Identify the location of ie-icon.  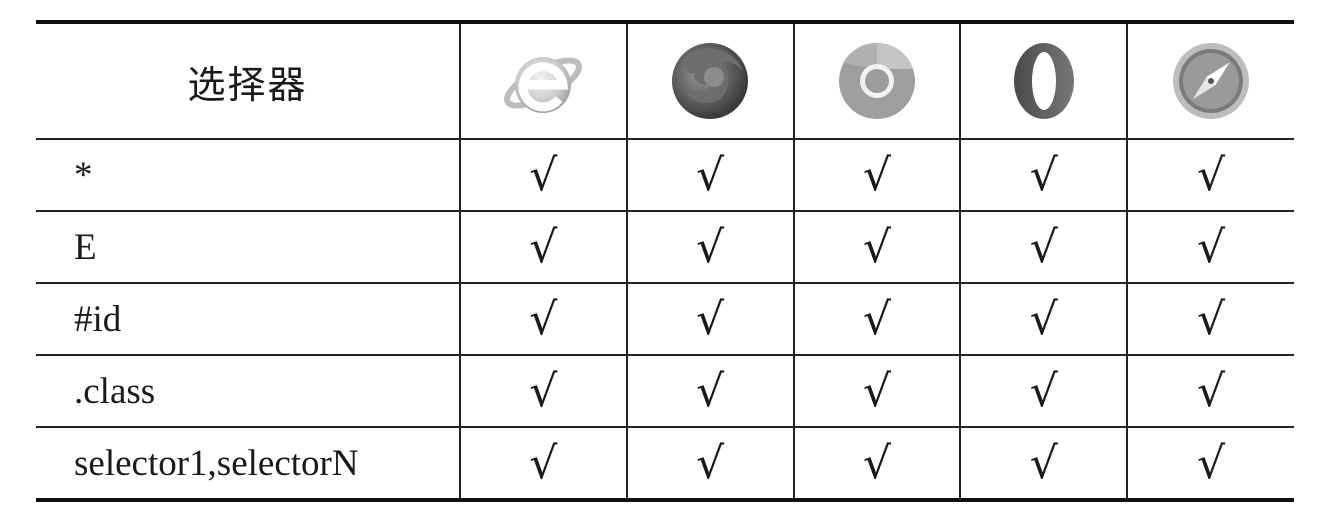
(543, 85).